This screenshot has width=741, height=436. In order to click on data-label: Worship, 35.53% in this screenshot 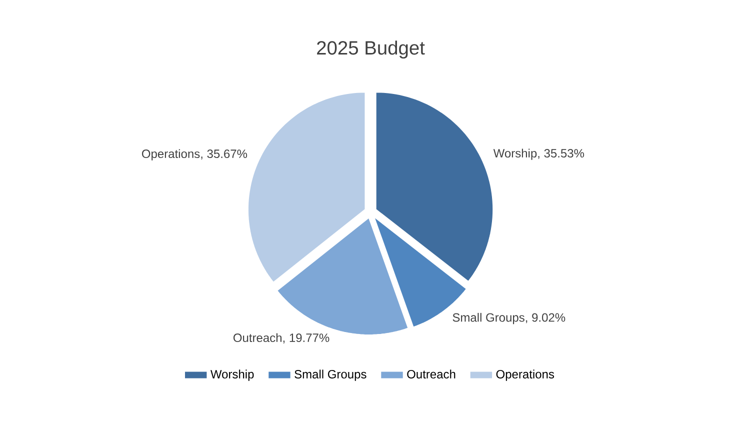, I will do `click(538, 154)`.